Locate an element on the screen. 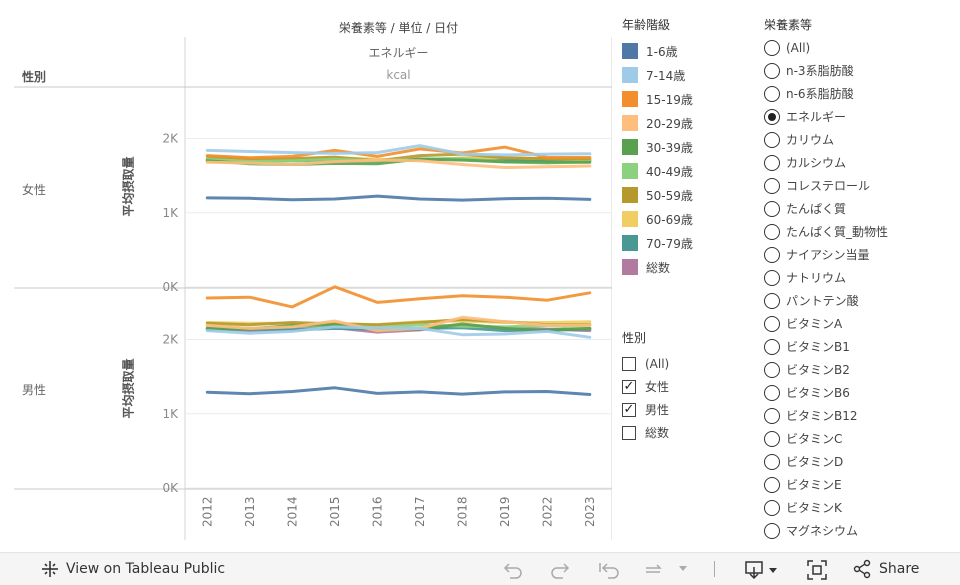 This screenshot has width=960, height=585. nutrient-filter-item: エネルギー is located at coordinates (859, 116).